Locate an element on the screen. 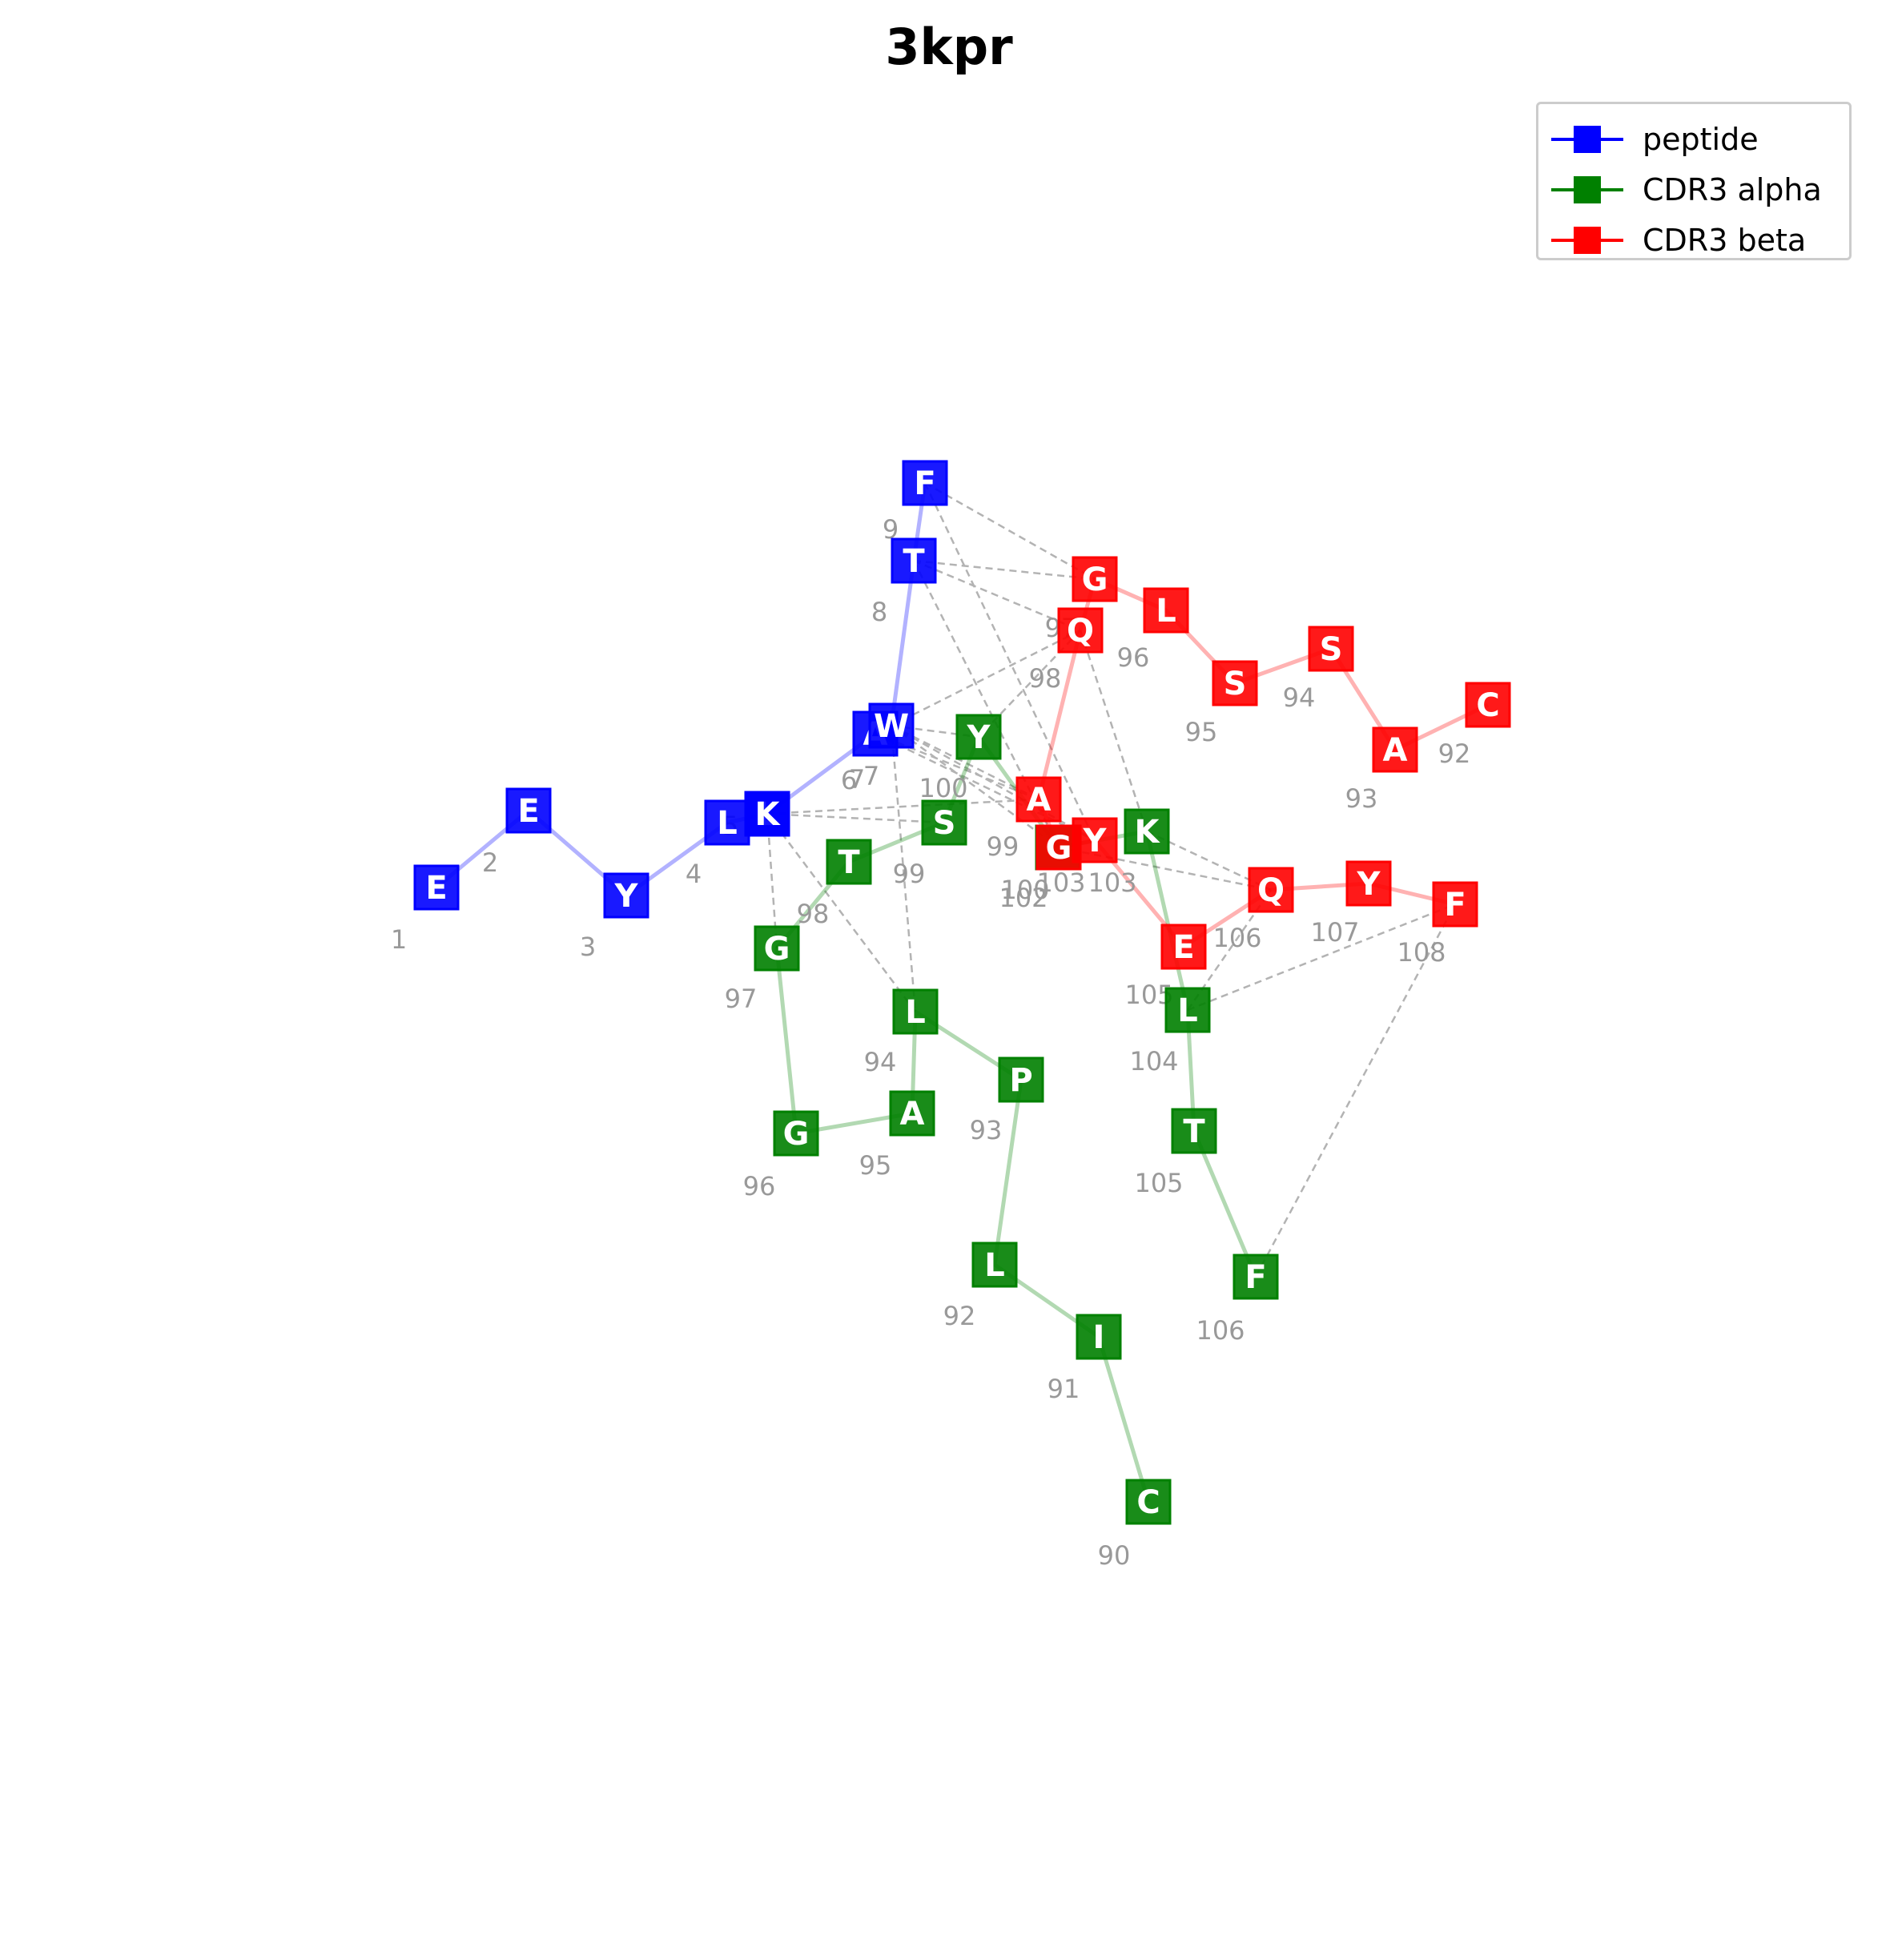  cdr3-alpha-residue-letter: K is located at coordinates (1148, 832).